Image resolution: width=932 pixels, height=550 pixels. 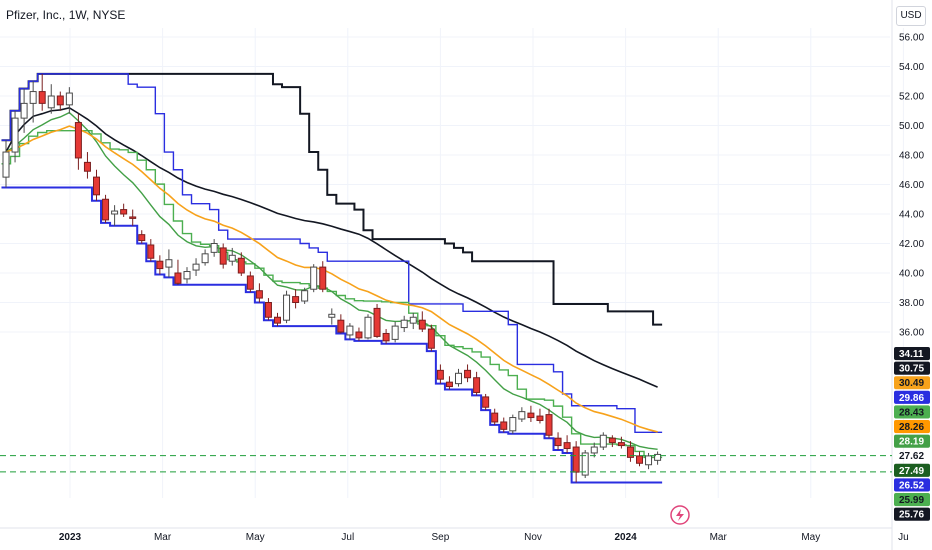 I want to click on y-tick-label: 54.00, so click(x=911, y=67).